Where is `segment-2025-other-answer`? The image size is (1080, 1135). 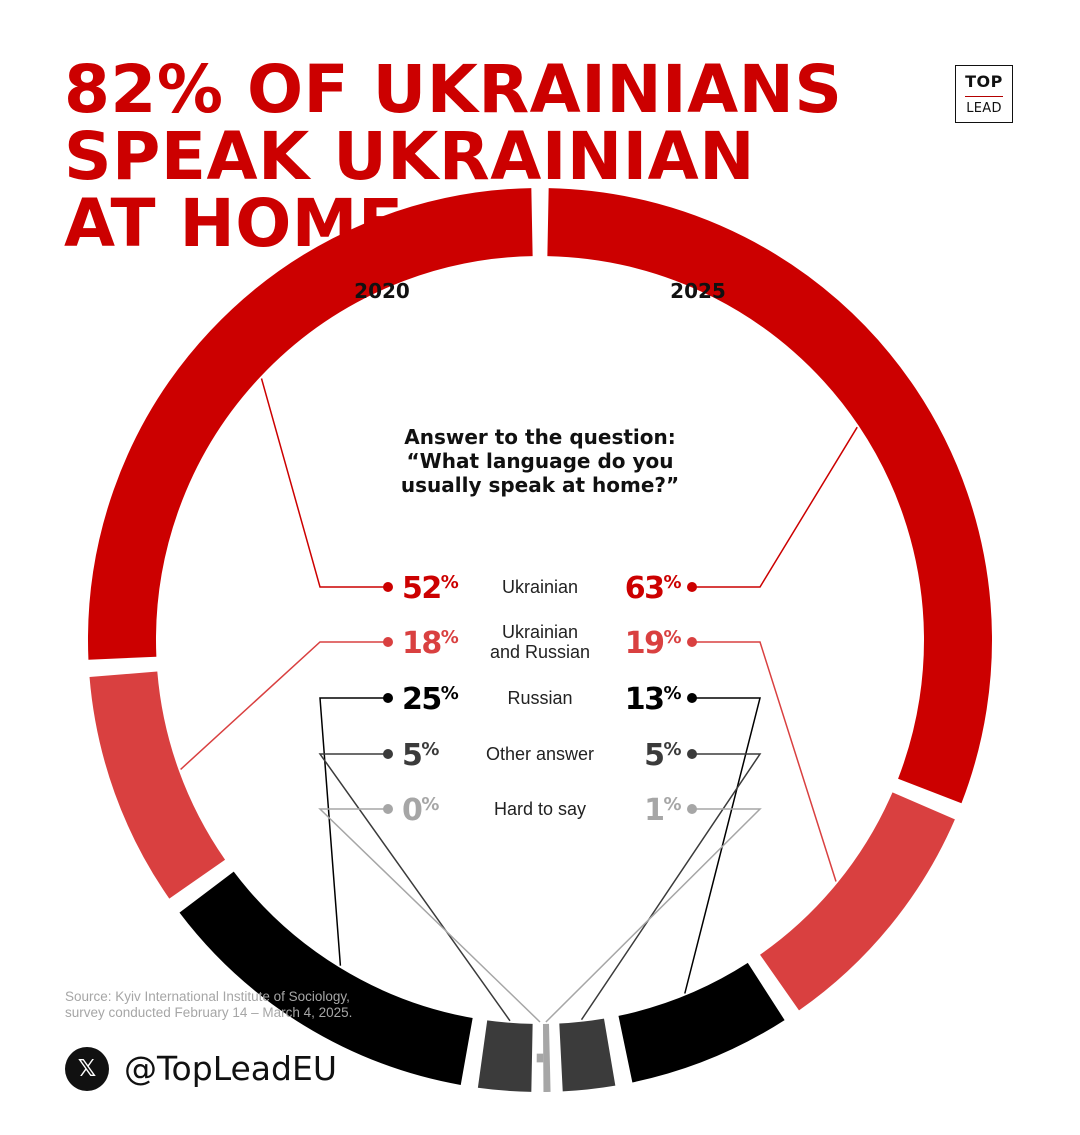 segment-2025-other-answer is located at coordinates (587, 1055).